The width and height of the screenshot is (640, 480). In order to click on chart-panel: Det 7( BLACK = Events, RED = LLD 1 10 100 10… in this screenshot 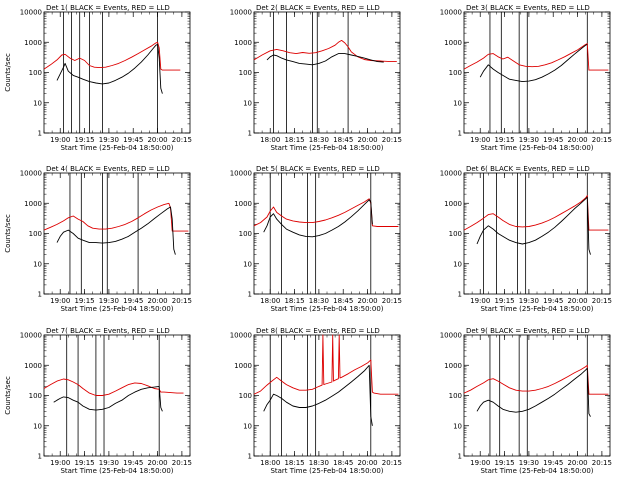, I will do `click(98, 401)`.